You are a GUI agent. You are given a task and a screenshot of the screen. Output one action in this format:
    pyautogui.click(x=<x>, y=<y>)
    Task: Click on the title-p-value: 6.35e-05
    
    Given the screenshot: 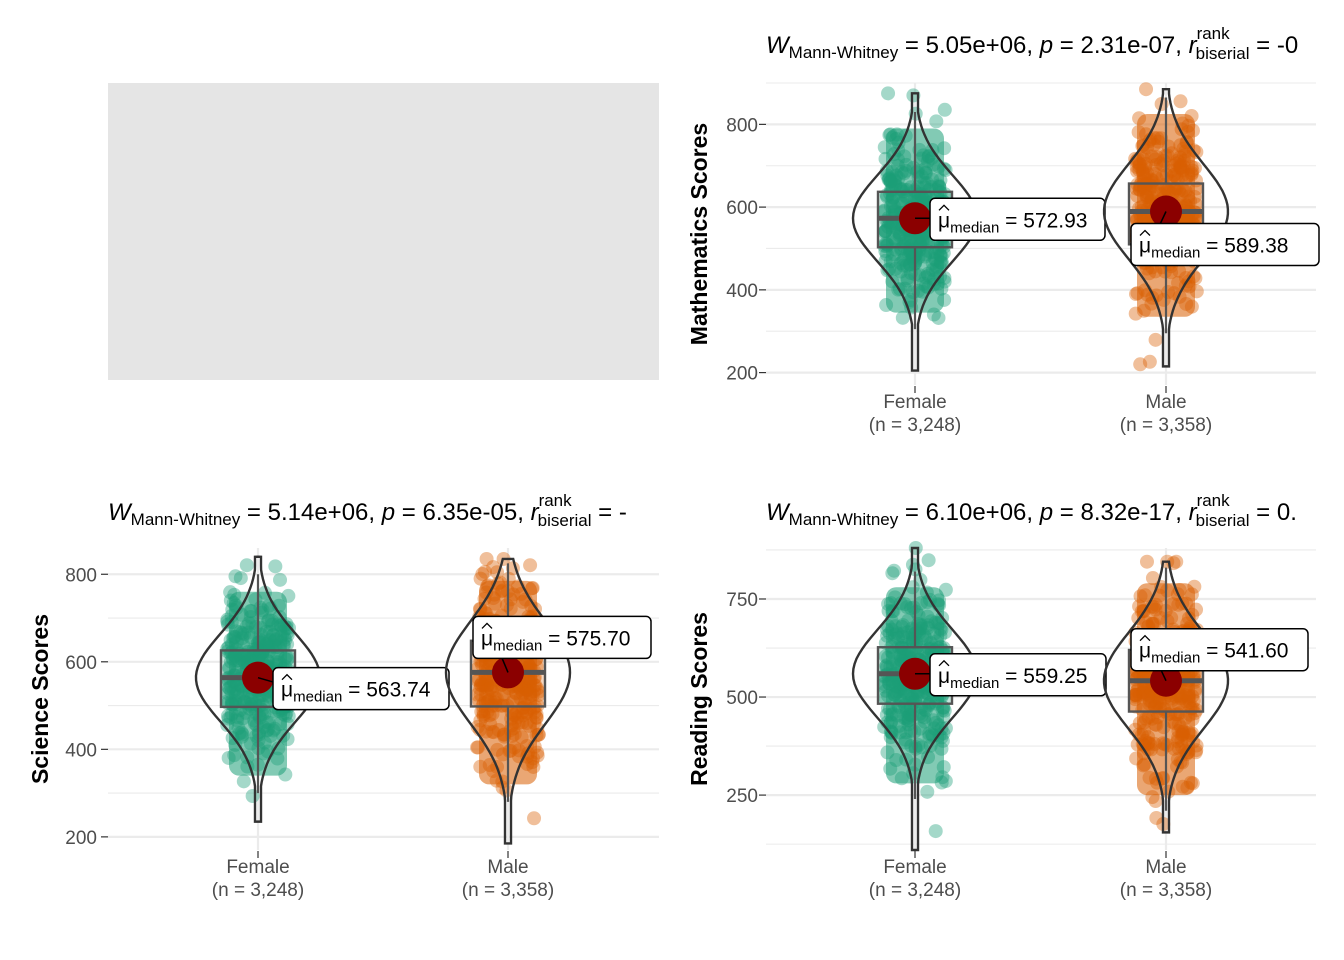 What is the action you would take?
    pyautogui.click(x=469, y=512)
    